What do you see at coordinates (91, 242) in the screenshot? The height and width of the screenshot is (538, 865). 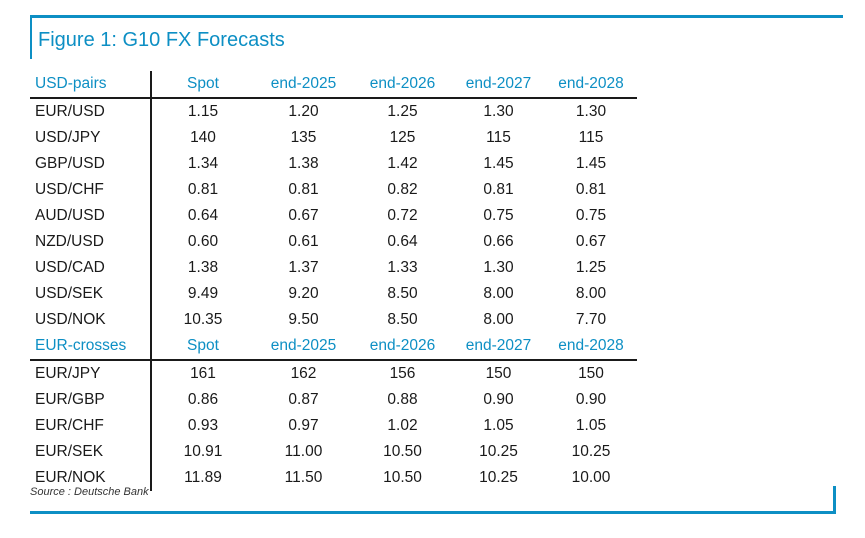 I see `pair-label: NZD/USD` at bounding box center [91, 242].